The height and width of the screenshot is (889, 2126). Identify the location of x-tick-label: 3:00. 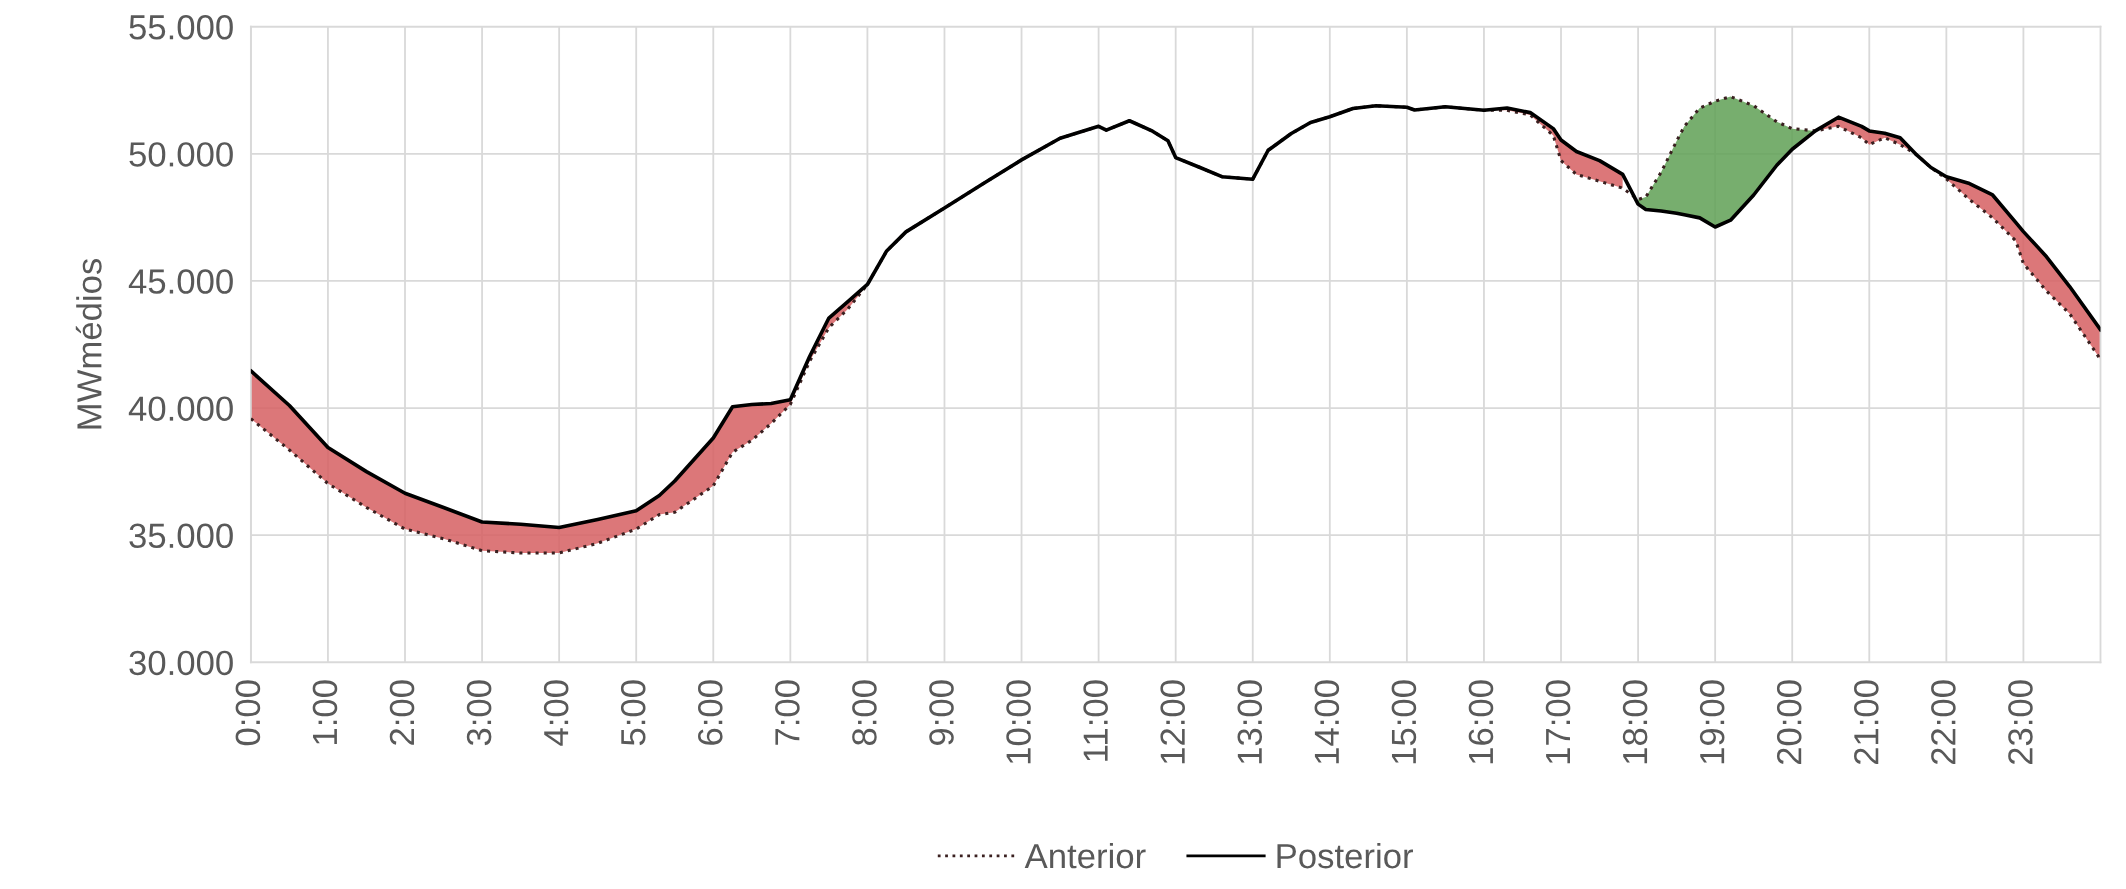
(479, 713).